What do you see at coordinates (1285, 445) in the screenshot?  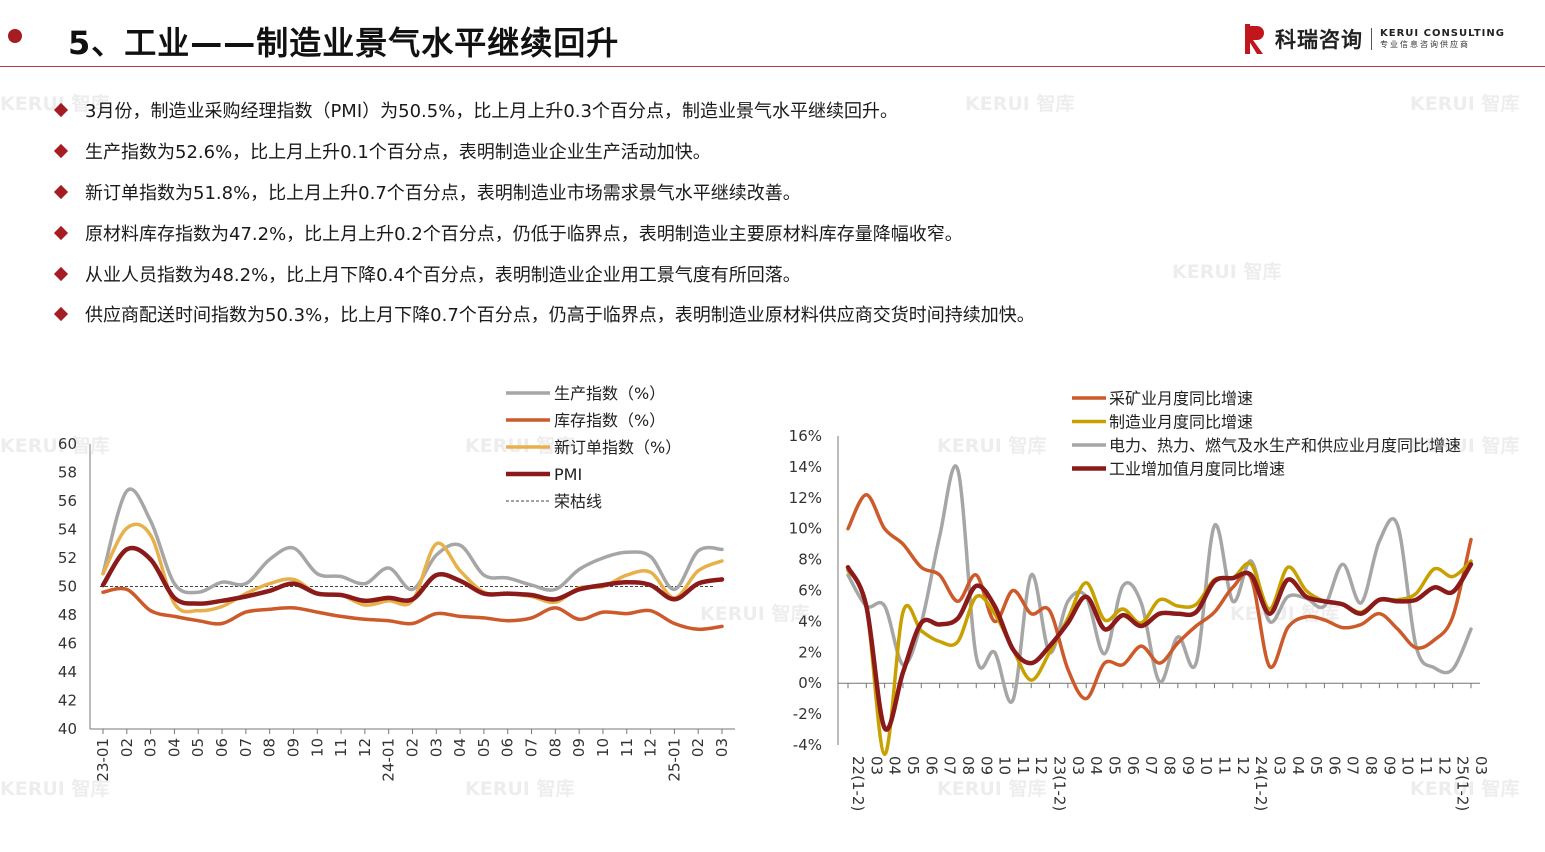 I see `legend-label: 电力、热力、燃气及水生产和供应业月度同比增速` at bounding box center [1285, 445].